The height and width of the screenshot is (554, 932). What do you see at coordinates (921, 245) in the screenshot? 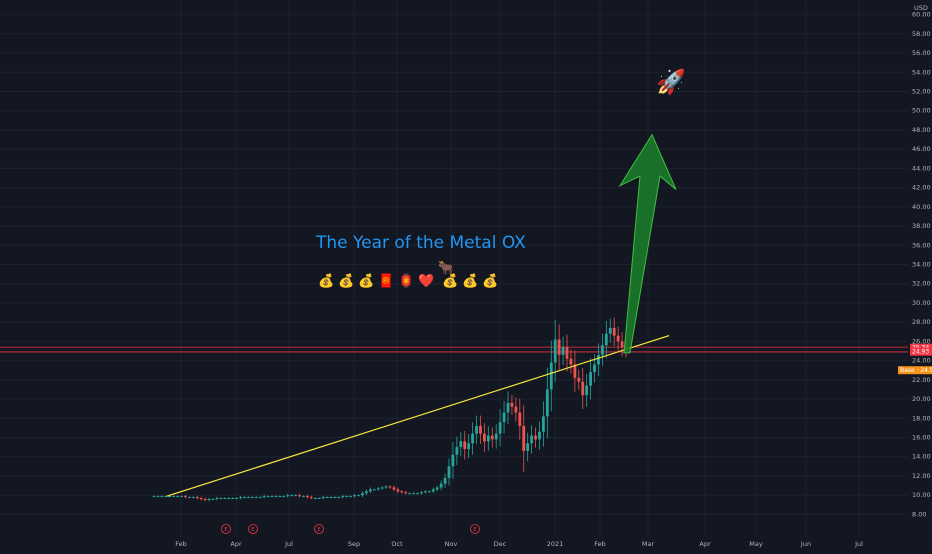
I see `y-tick-label: 36.00` at bounding box center [921, 245].